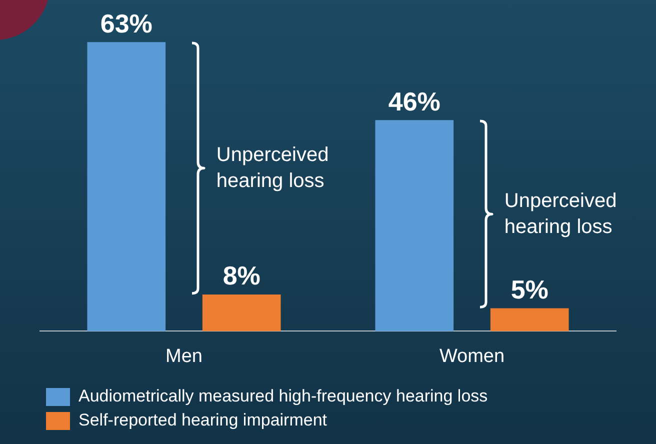  What do you see at coordinates (529, 289) in the screenshot?
I see `data-label: 5%` at bounding box center [529, 289].